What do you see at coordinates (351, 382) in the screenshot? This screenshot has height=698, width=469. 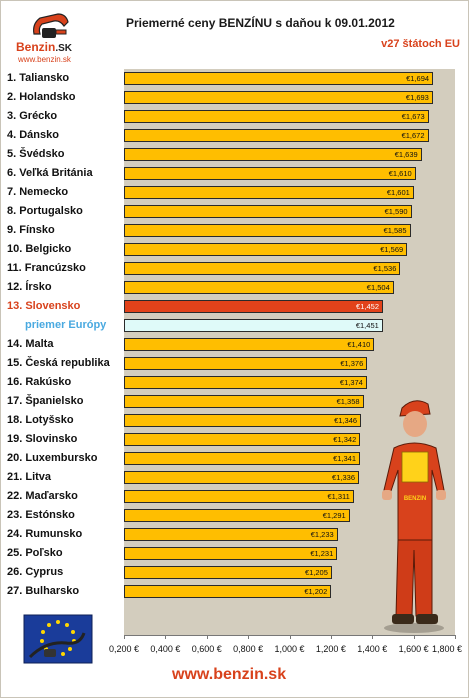 I see `bar-value-label: €1,374` at bounding box center [351, 382].